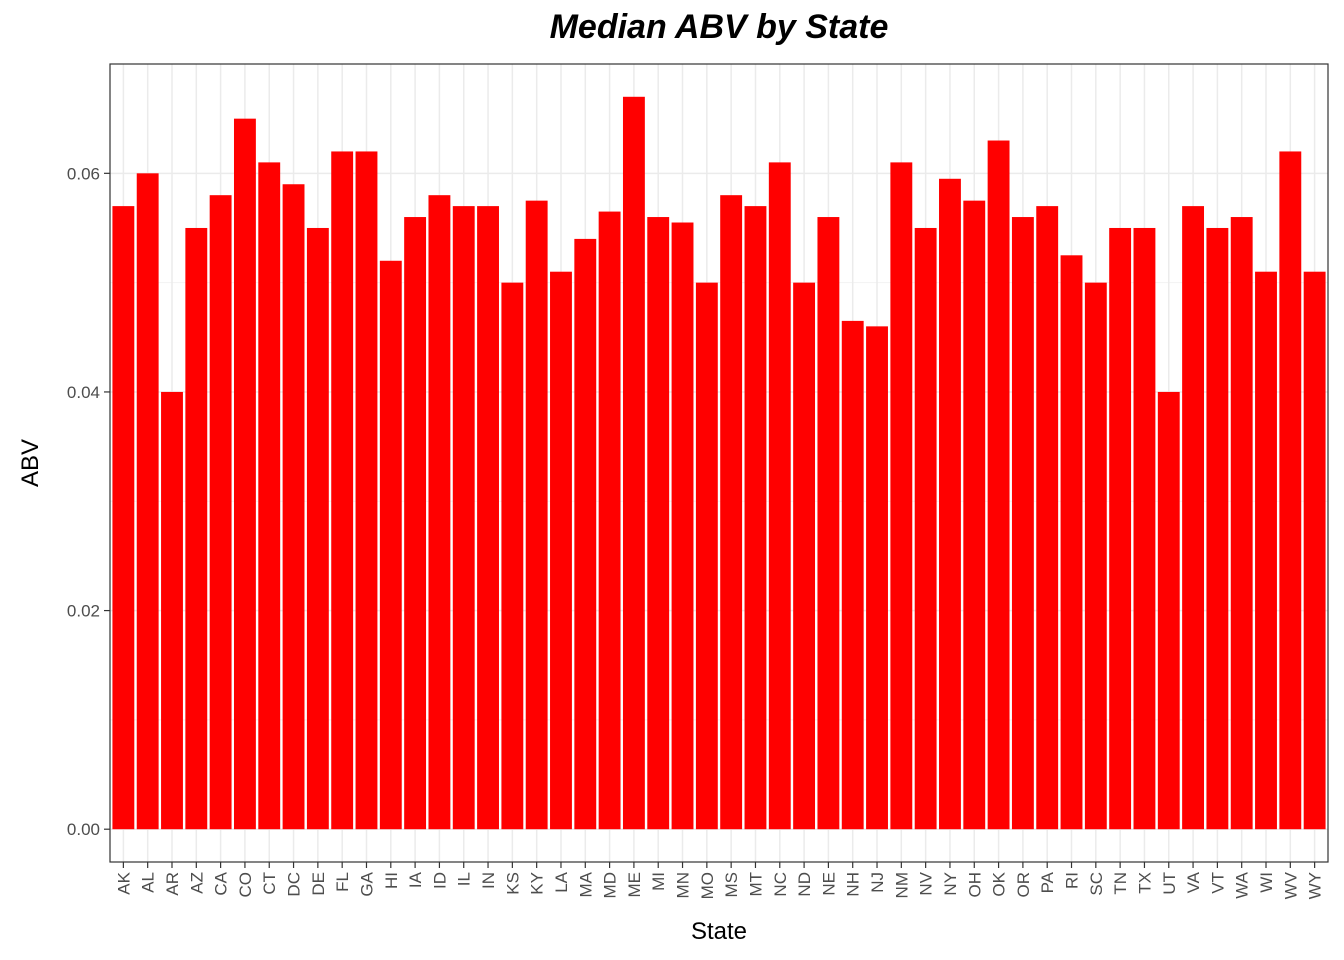  Describe the element at coordinates (488, 518) in the screenshot. I see `bar-IN` at that location.